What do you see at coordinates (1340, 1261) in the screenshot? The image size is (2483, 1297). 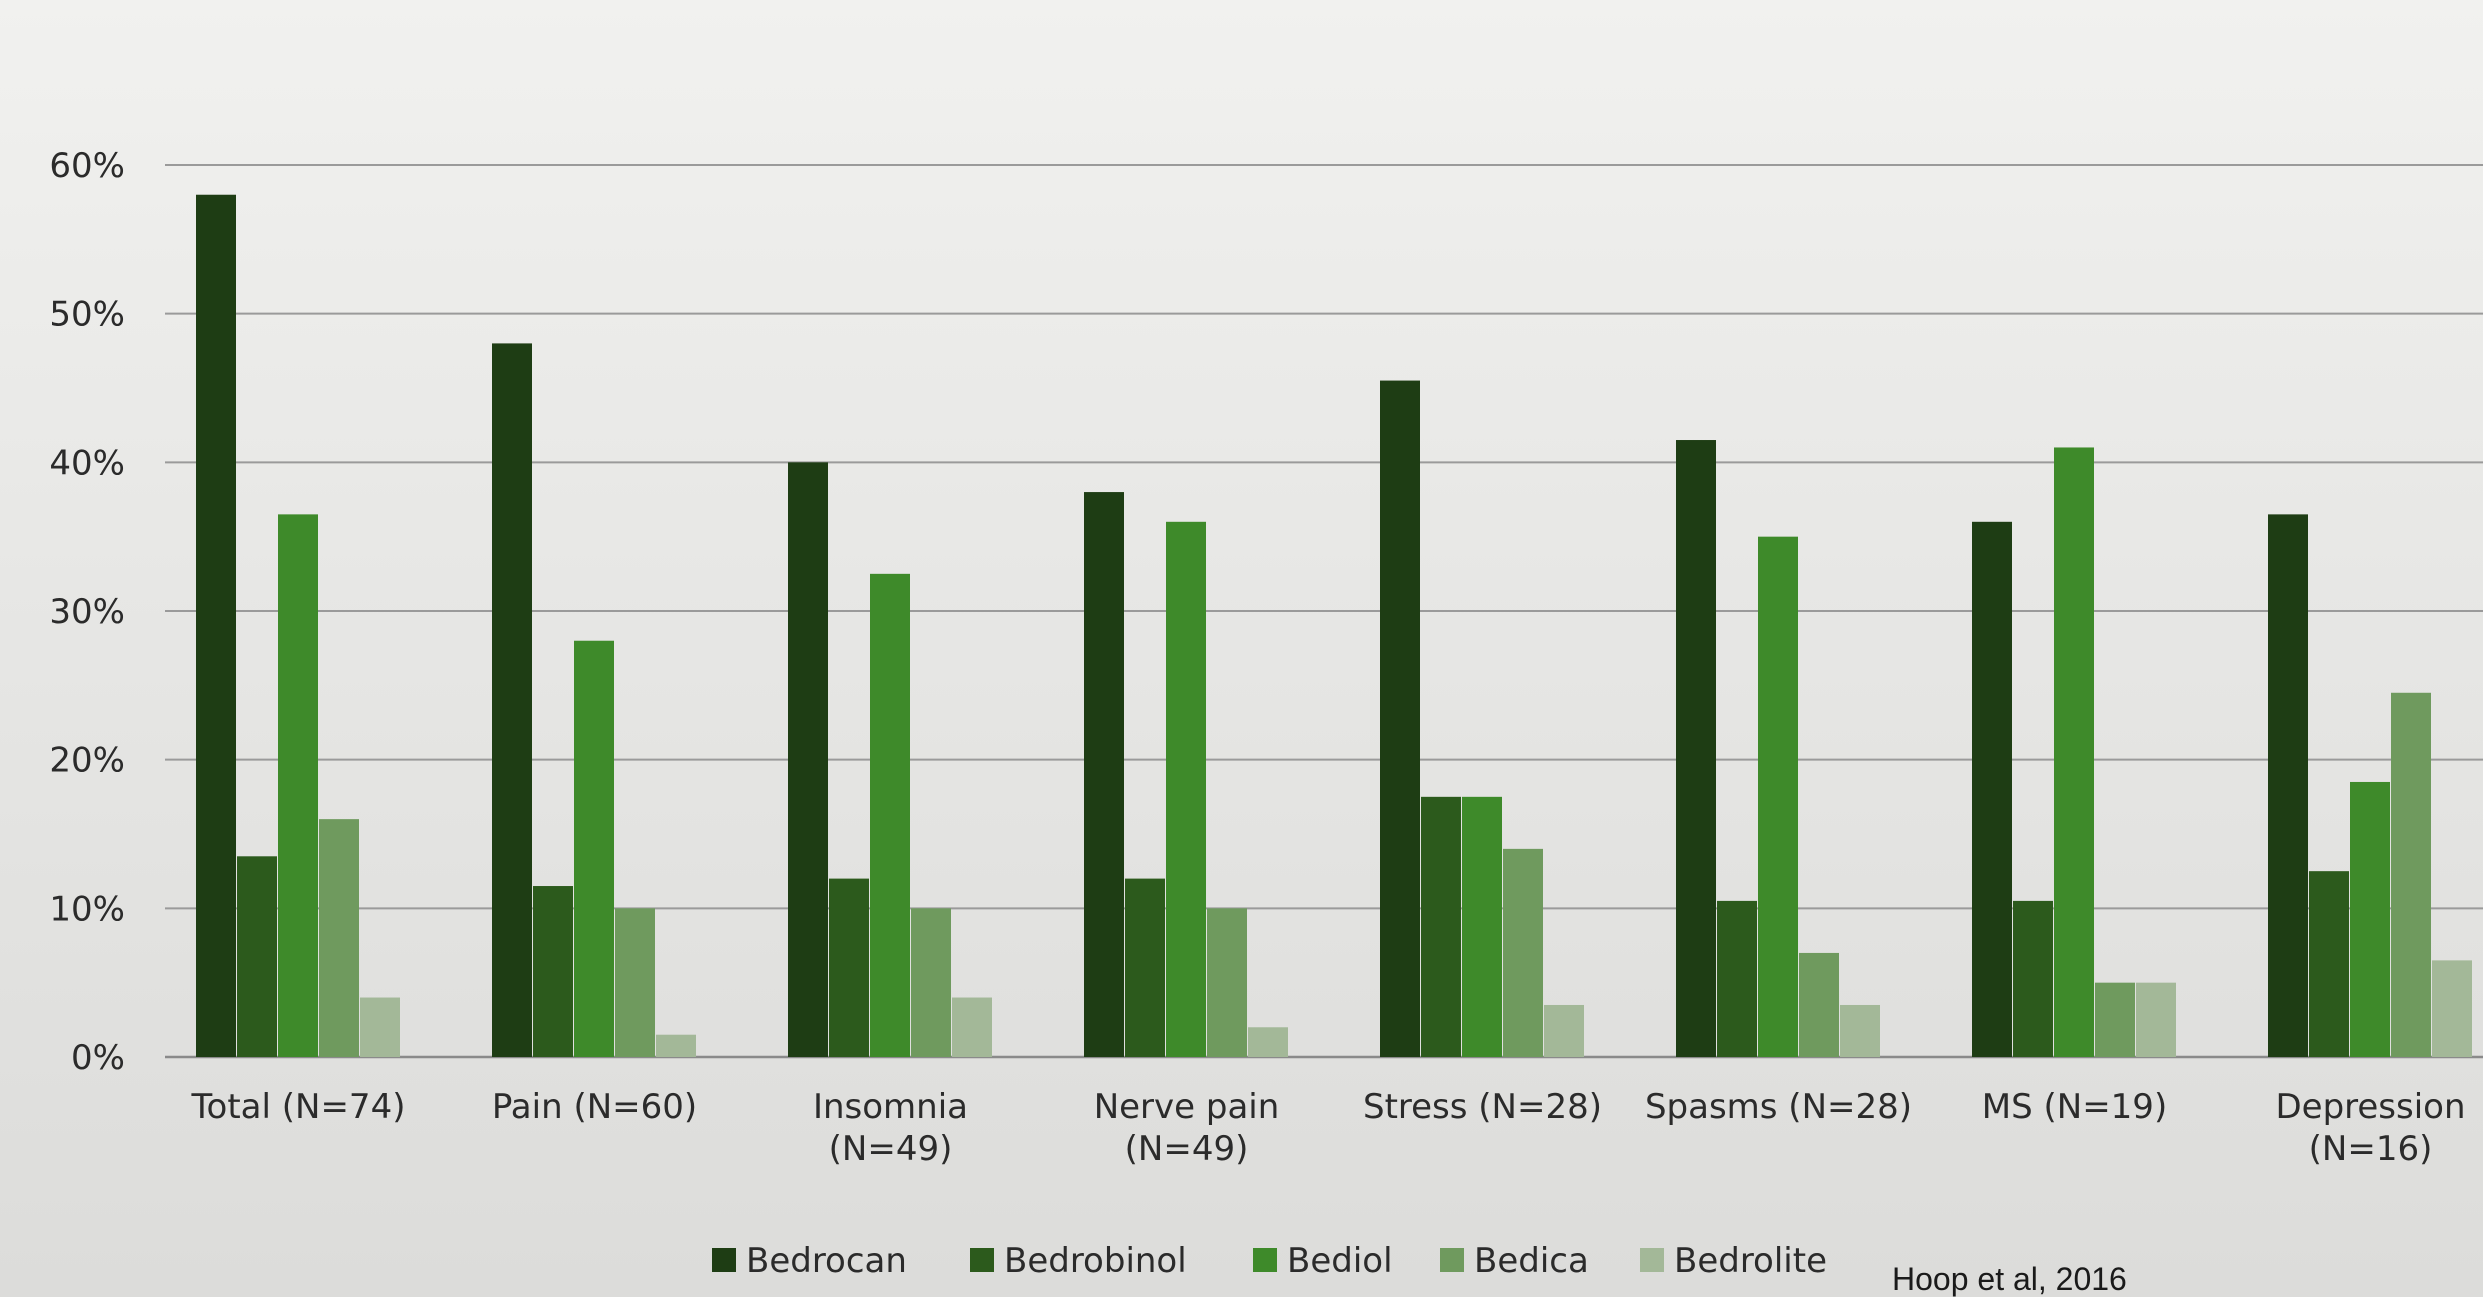 I see `legend-label: Bediol` at bounding box center [1340, 1261].